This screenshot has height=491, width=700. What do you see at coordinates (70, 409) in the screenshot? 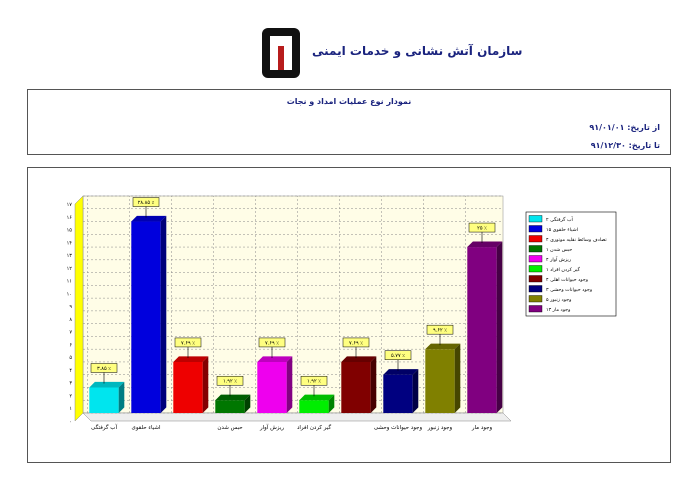
I see `y-tick-label: ۱` at bounding box center [70, 409].